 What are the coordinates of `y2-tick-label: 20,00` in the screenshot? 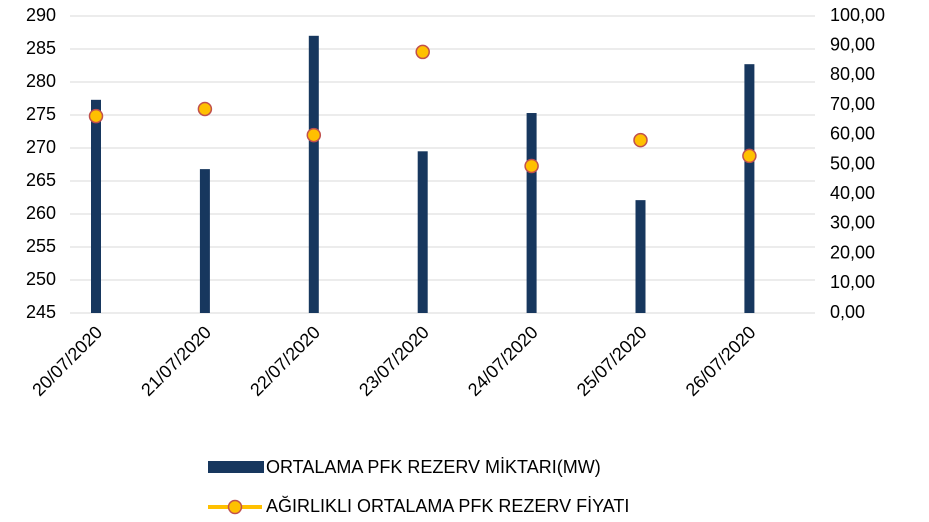 It's located at (852, 252).